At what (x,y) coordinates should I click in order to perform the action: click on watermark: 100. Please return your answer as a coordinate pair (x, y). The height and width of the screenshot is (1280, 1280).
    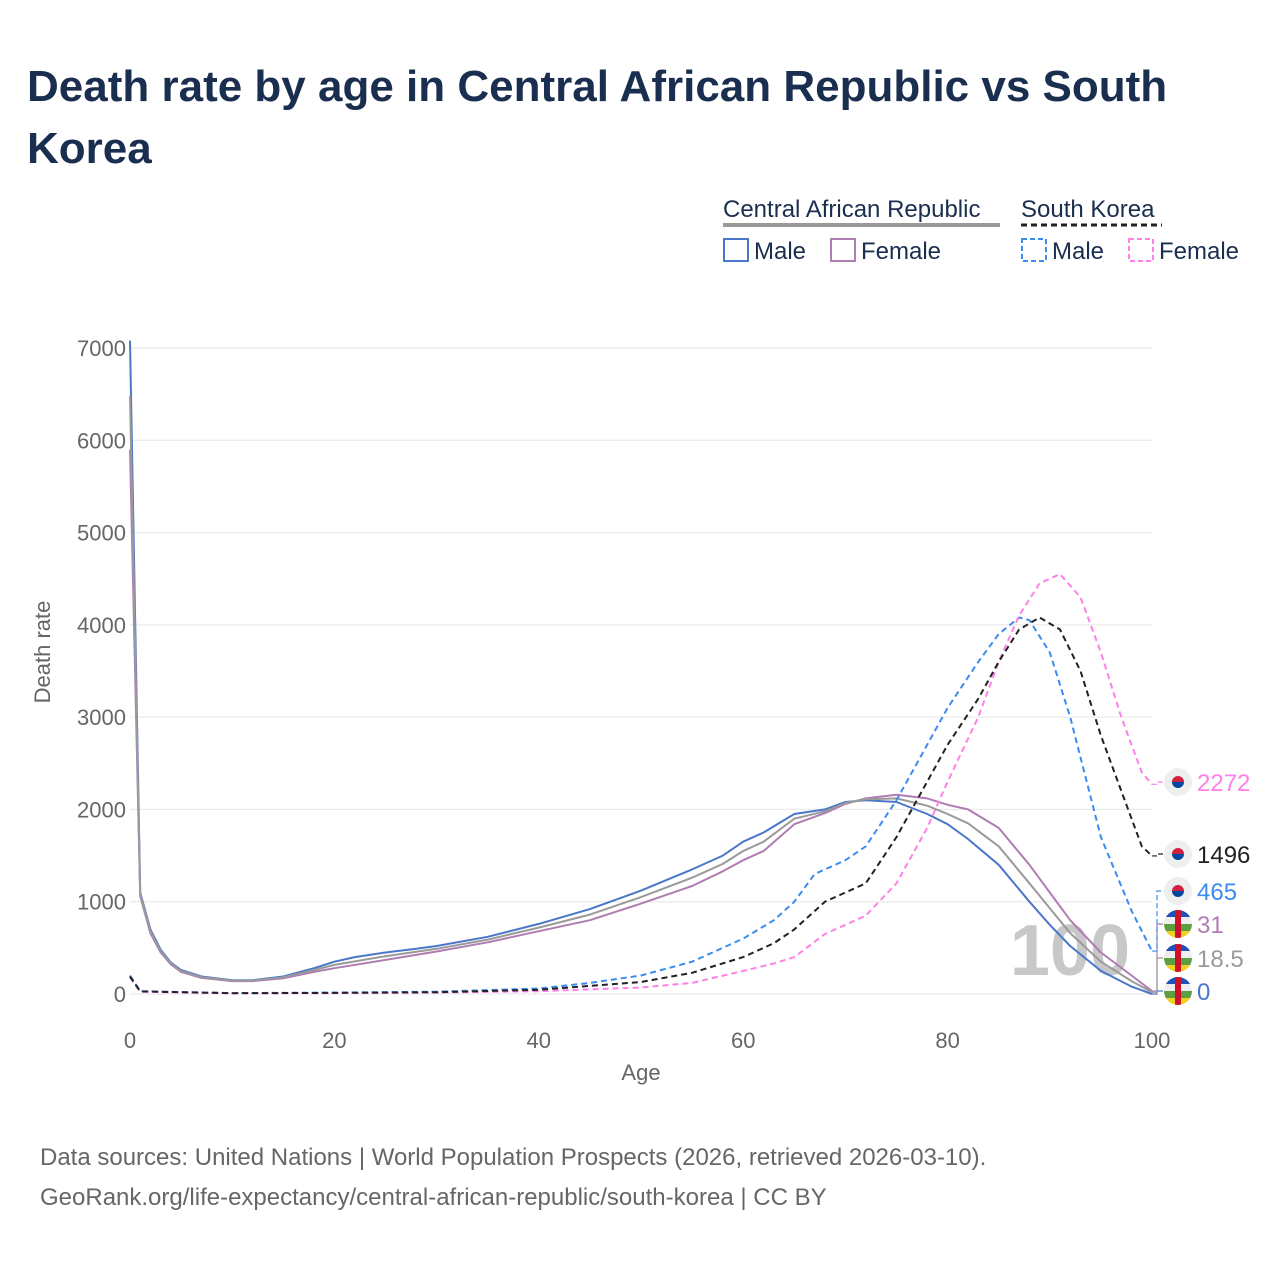
    Looking at the image, I should click on (1070, 951).